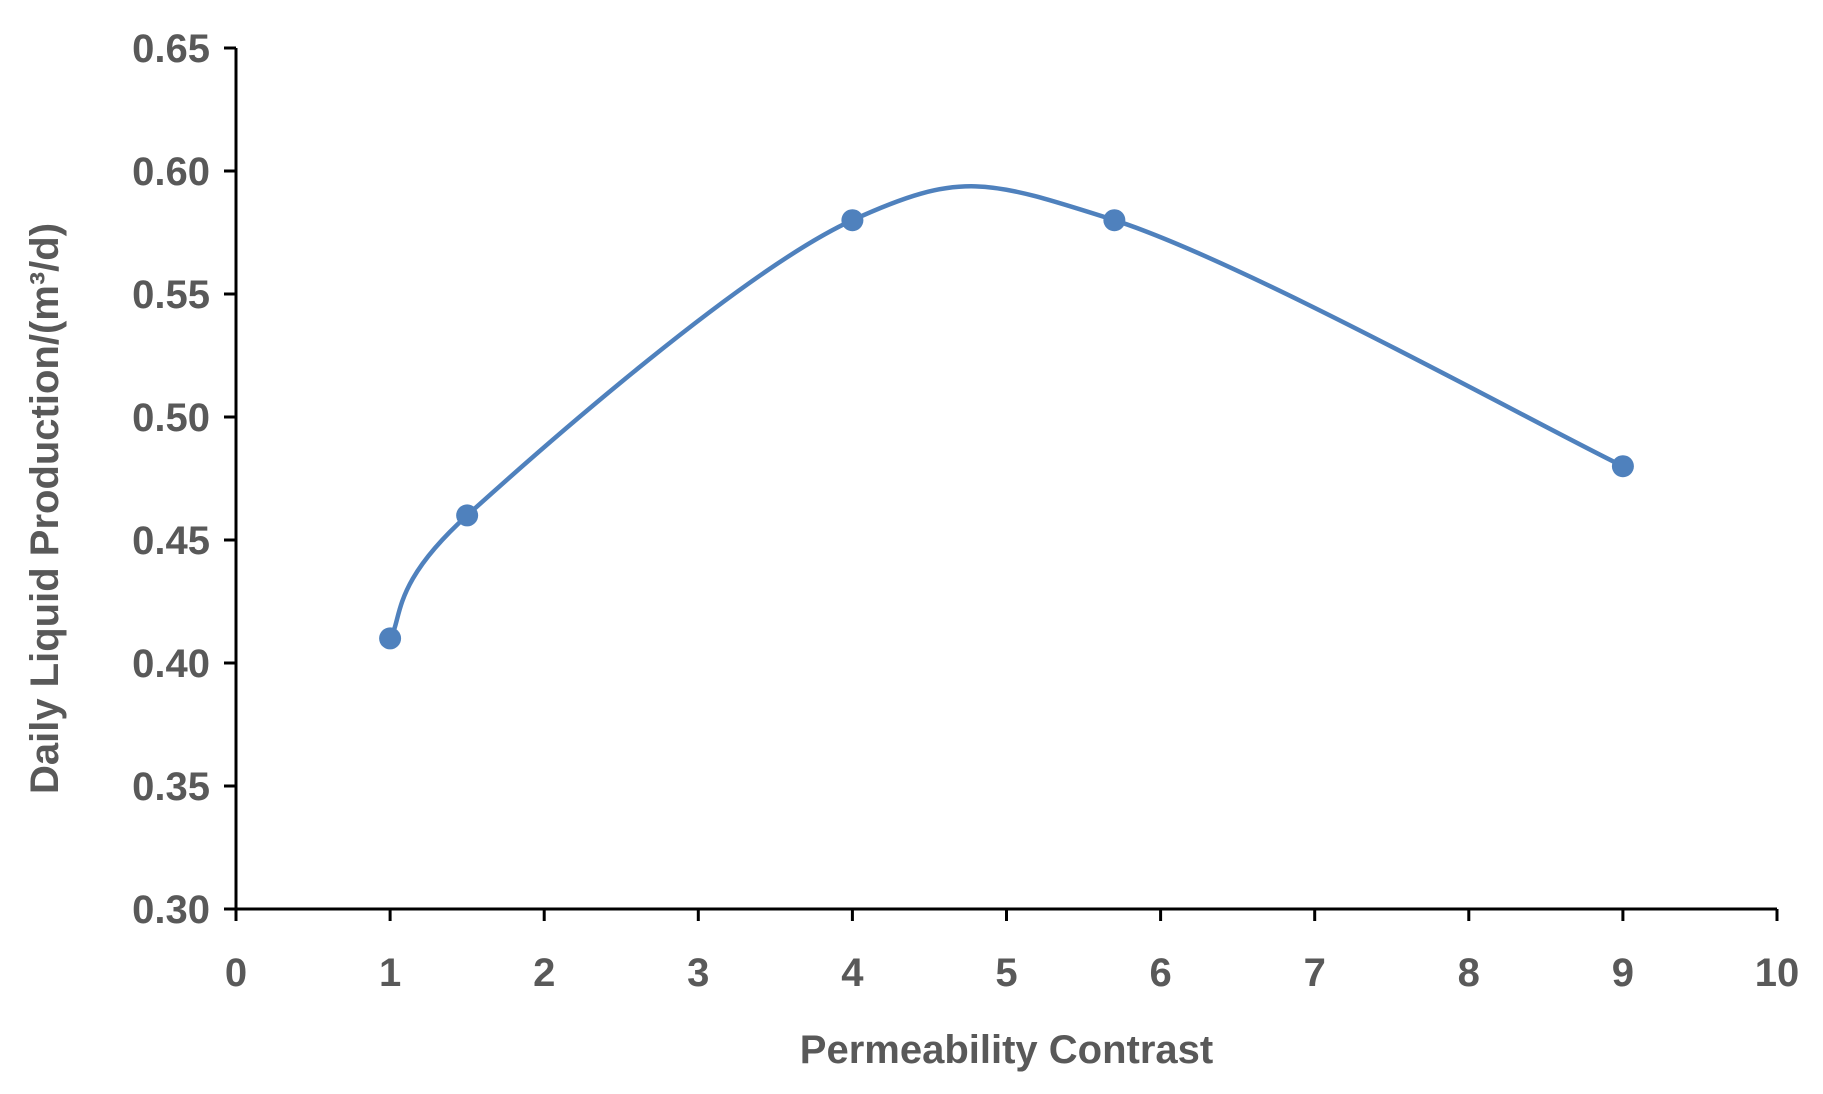 The width and height of the screenshot is (1823, 1094). I want to click on y-tick-label: 0.40, so click(171, 664).